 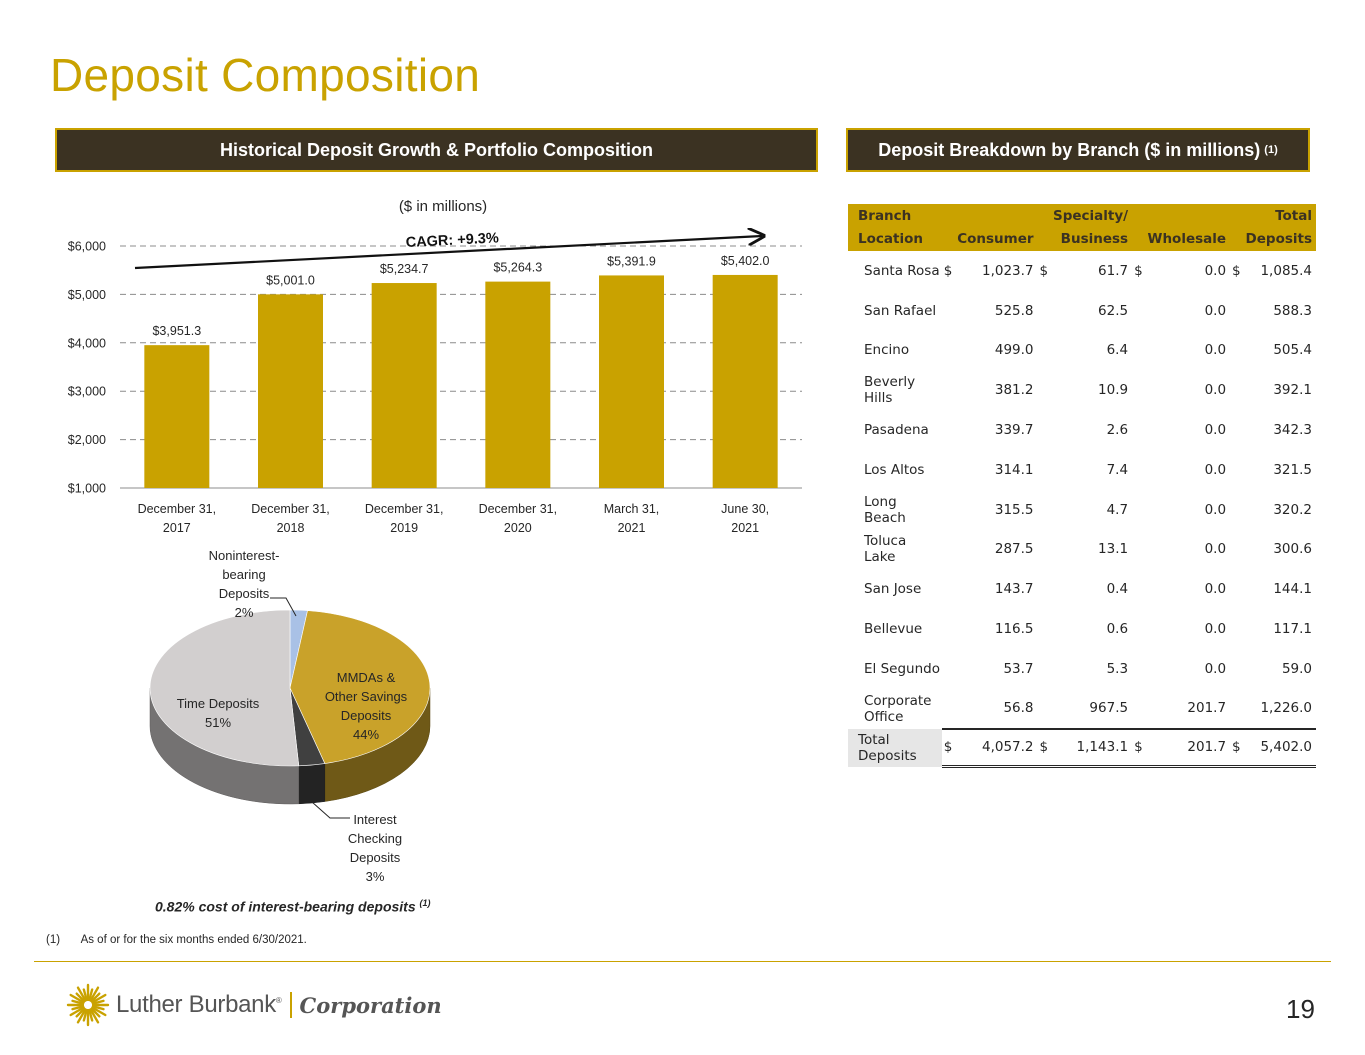 I want to click on section-header-branch-footnote: (1), so click(x=1271, y=150).